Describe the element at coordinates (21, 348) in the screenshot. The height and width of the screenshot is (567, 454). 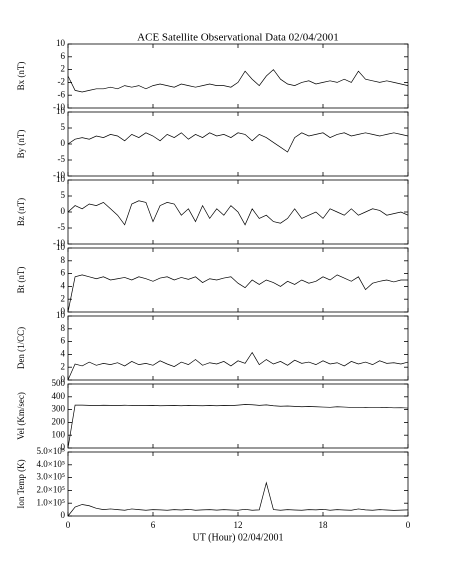
I see `y-axis-label: Den (1/CC)` at that location.